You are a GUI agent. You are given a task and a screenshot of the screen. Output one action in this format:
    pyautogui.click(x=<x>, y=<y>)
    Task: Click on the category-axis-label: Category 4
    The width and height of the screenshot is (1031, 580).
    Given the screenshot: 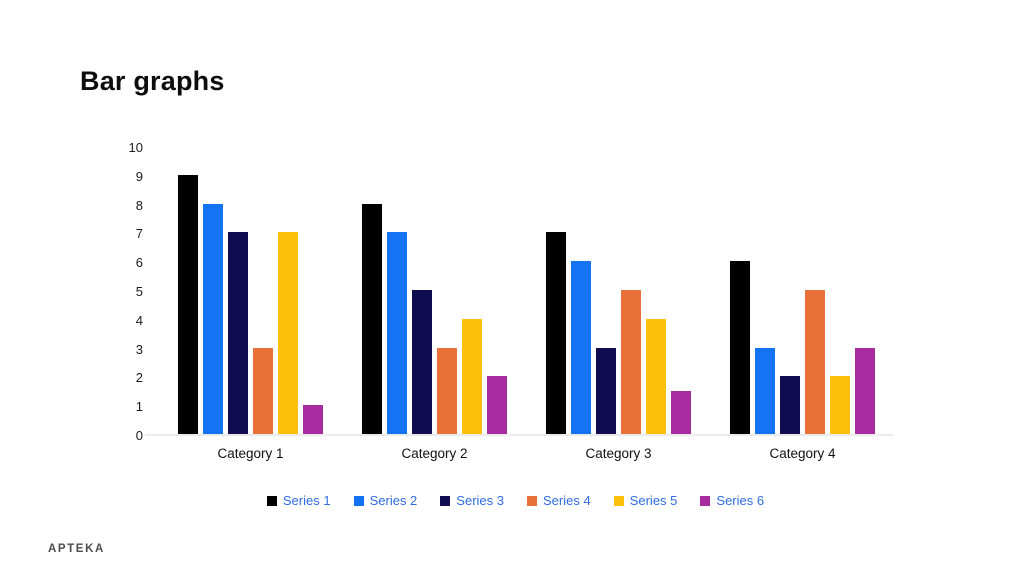 What is the action you would take?
    pyautogui.click(x=802, y=453)
    